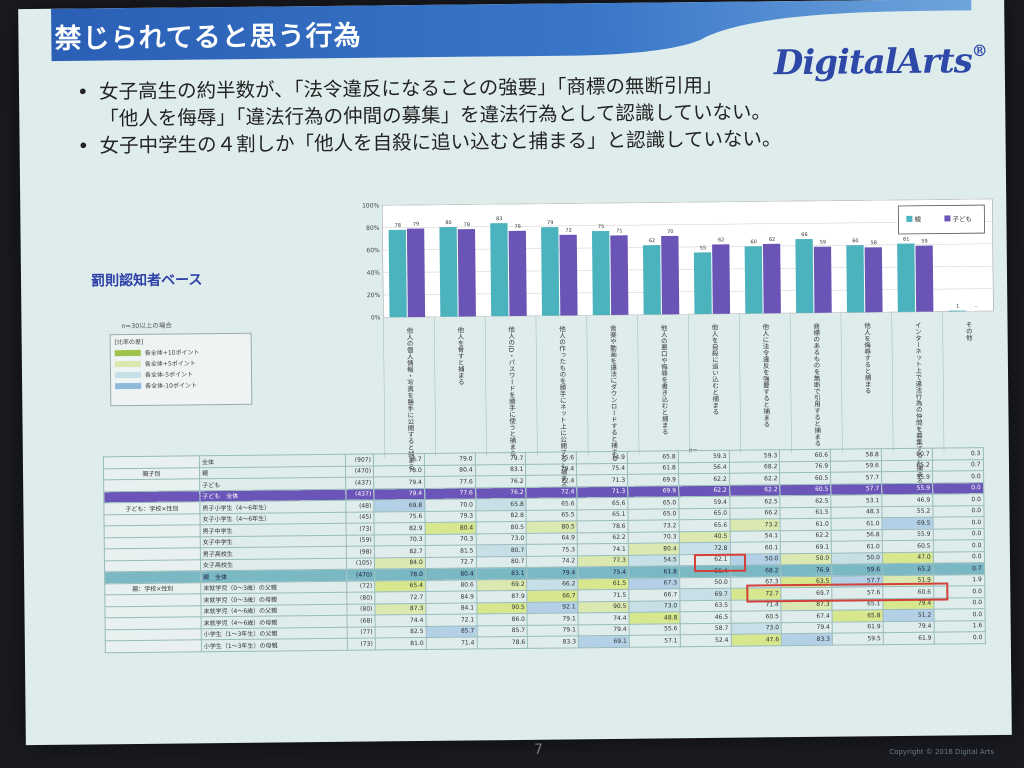 The height and width of the screenshot is (768, 1024). I want to click on table-cell: 54.1, so click(755, 536).